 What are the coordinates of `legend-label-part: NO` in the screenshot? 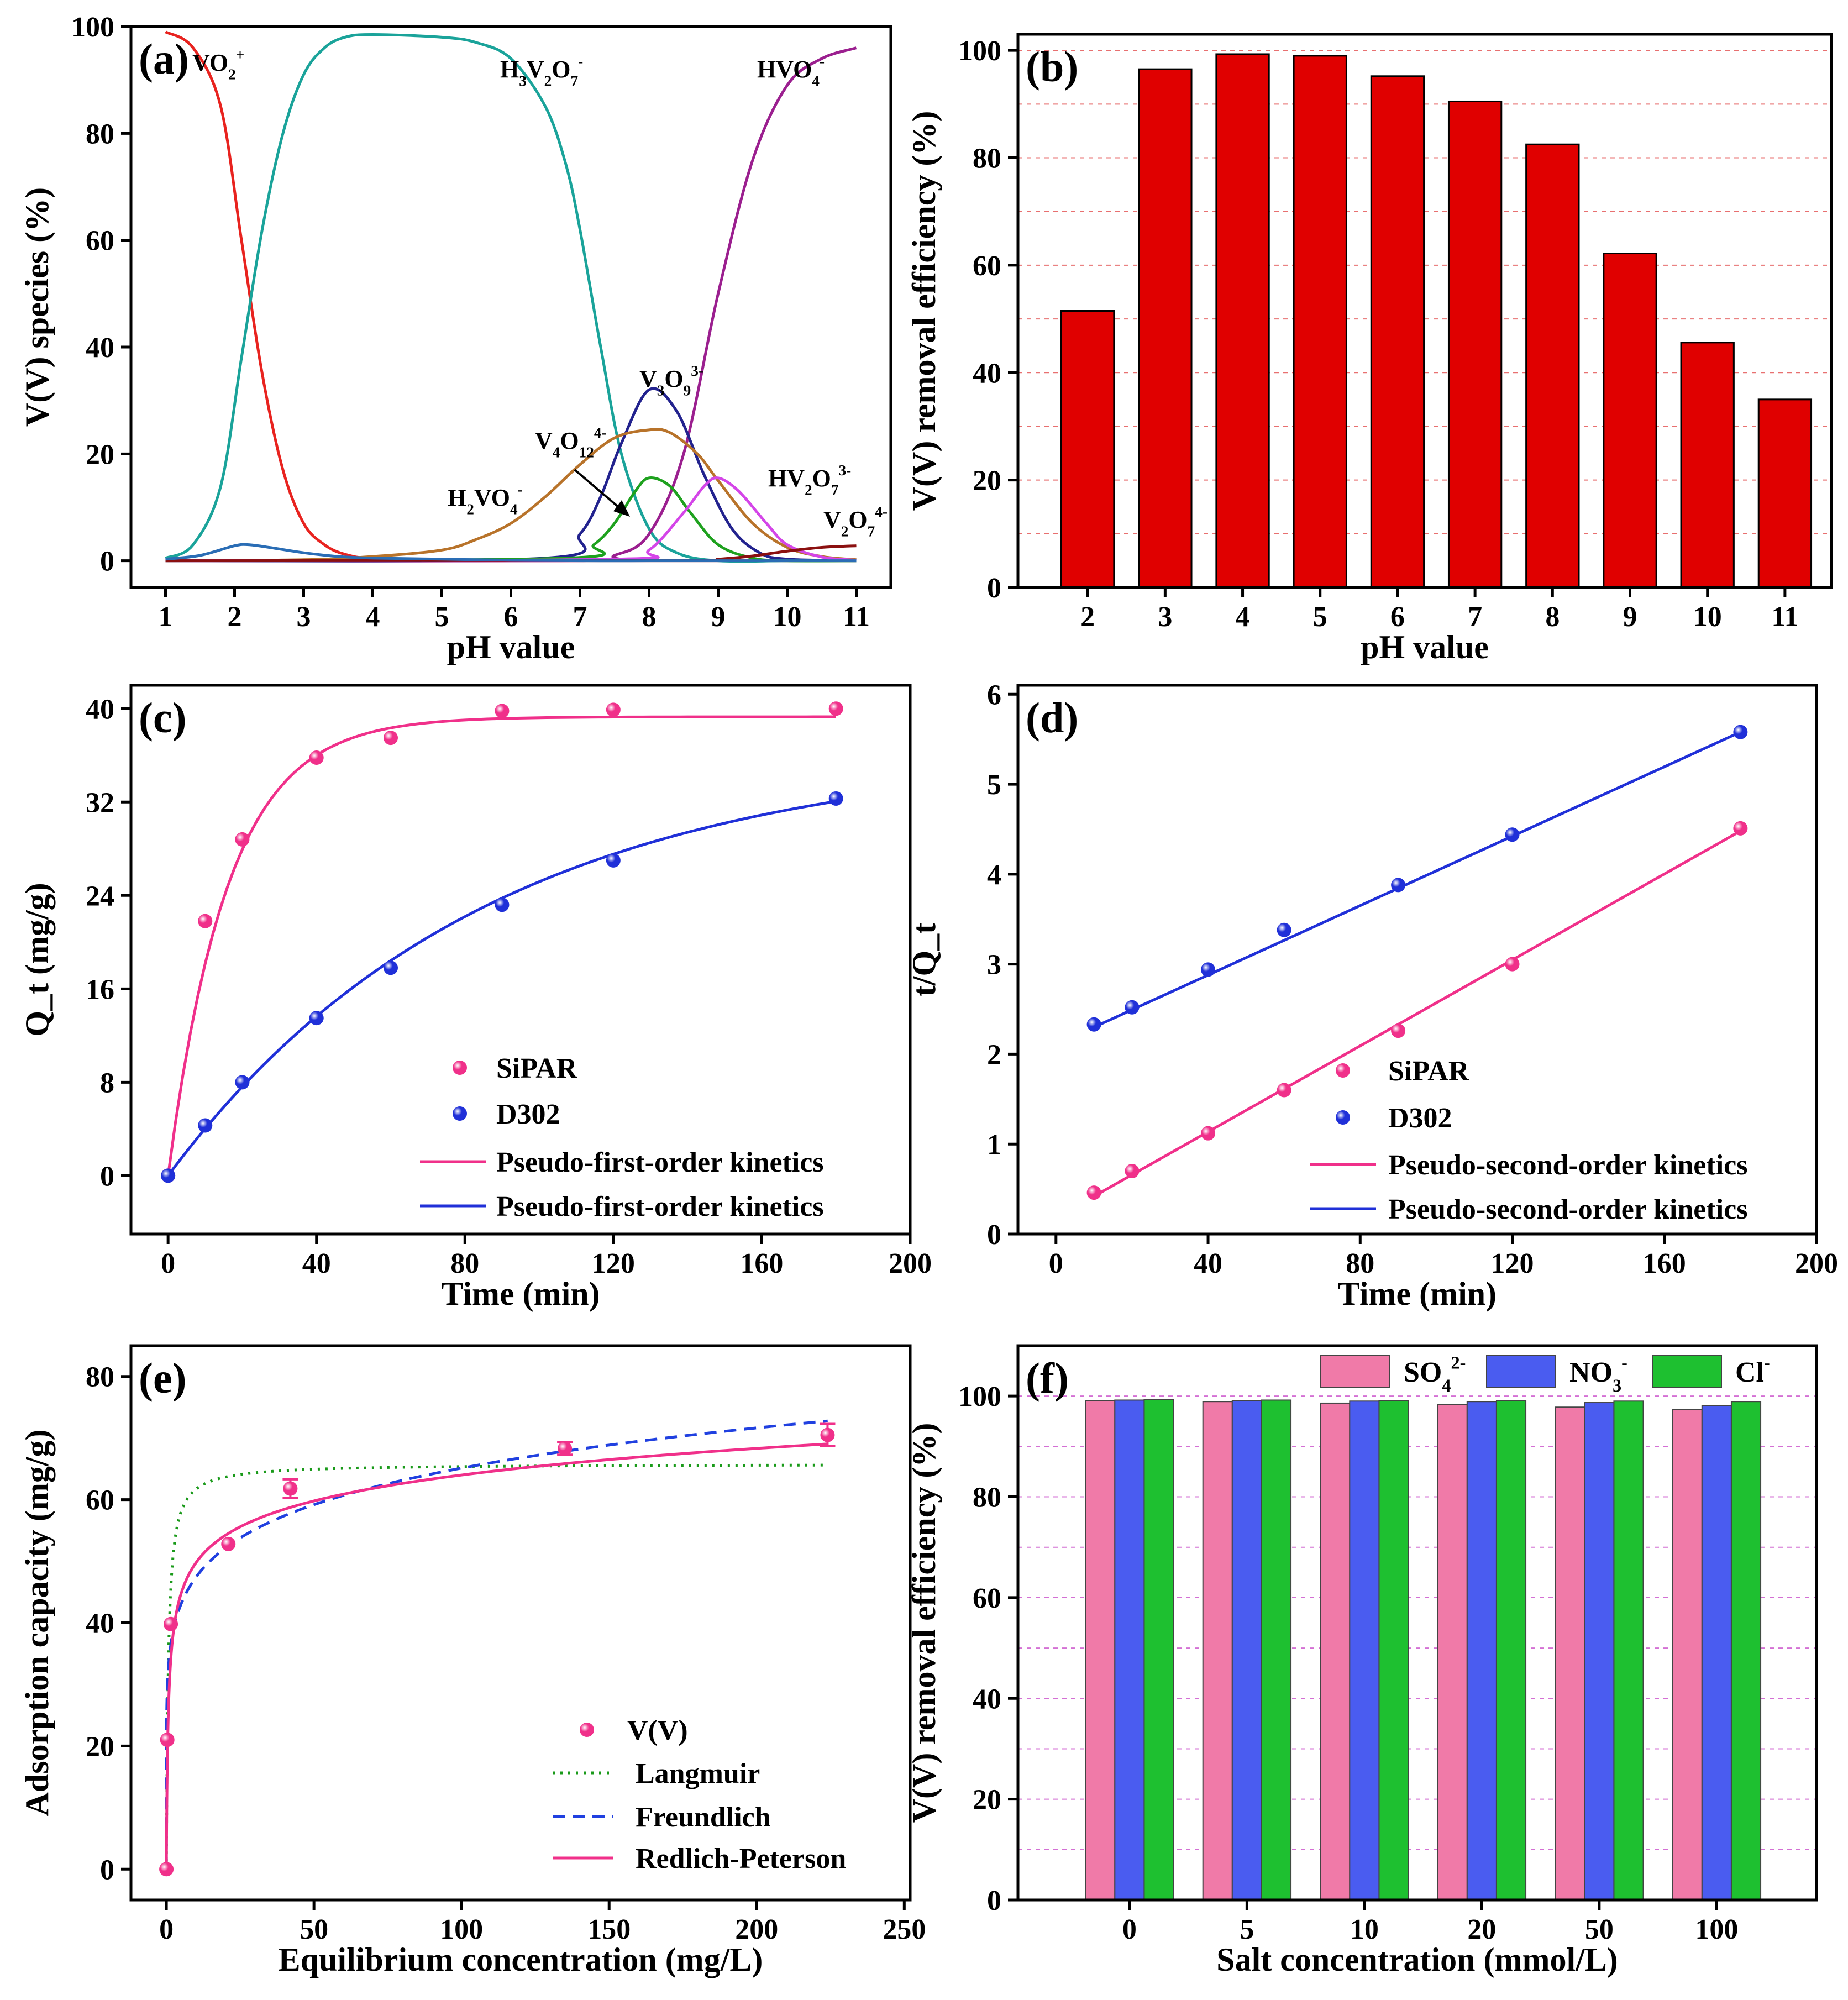 It's located at (1591, 1372).